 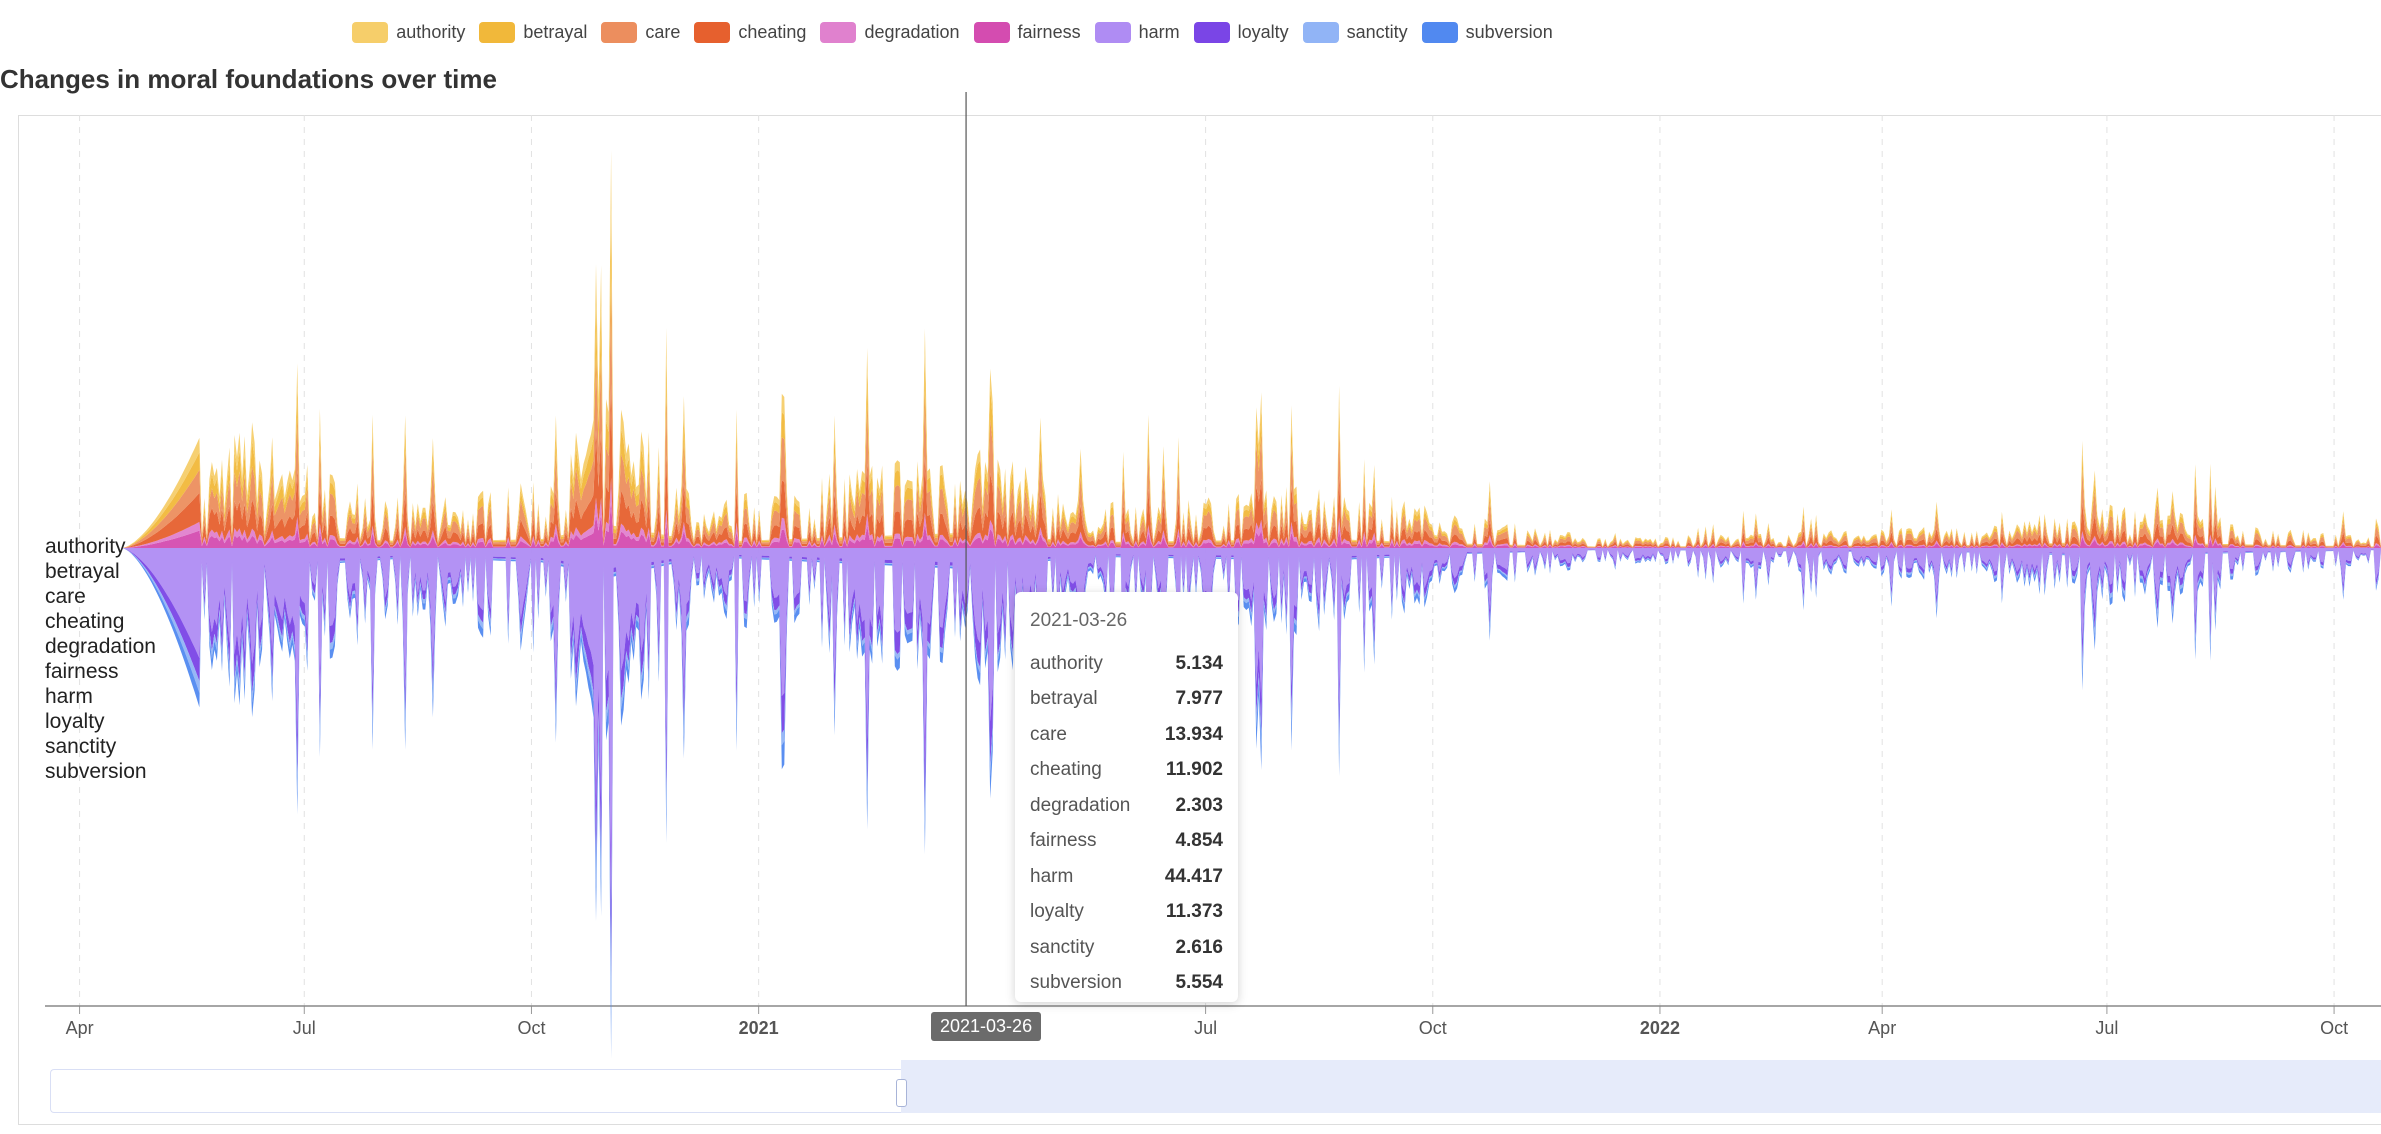 I want to click on tooltip-row-subversion: subversion 5.554, so click(x=1126, y=984).